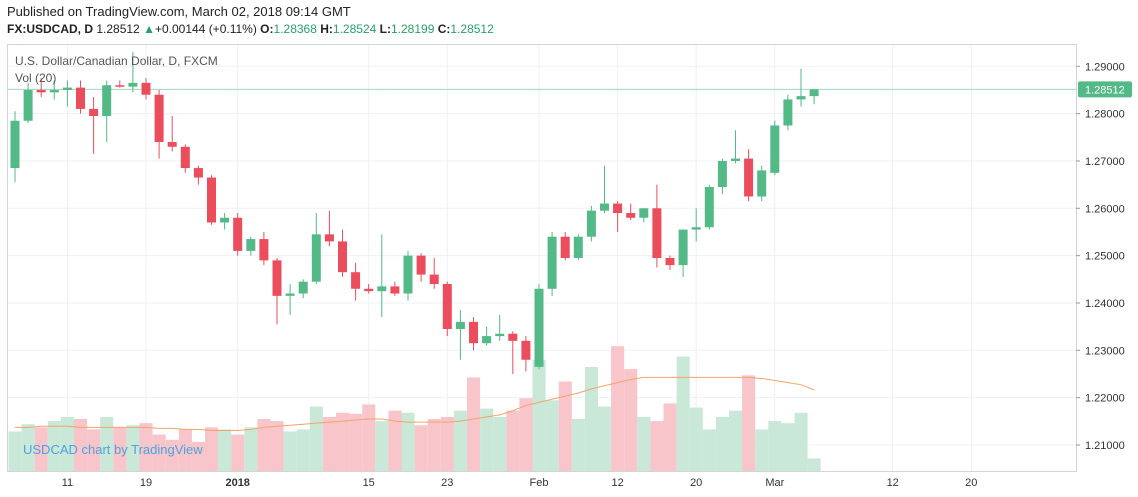  I want to click on time-tick-label: 2018, so click(237, 483).